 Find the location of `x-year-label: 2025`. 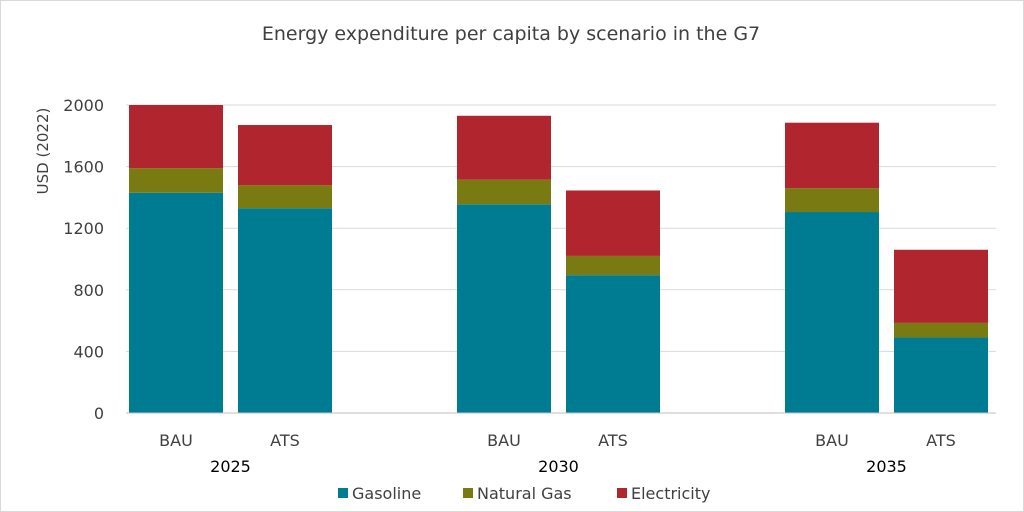

x-year-label: 2025 is located at coordinates (230, 466).